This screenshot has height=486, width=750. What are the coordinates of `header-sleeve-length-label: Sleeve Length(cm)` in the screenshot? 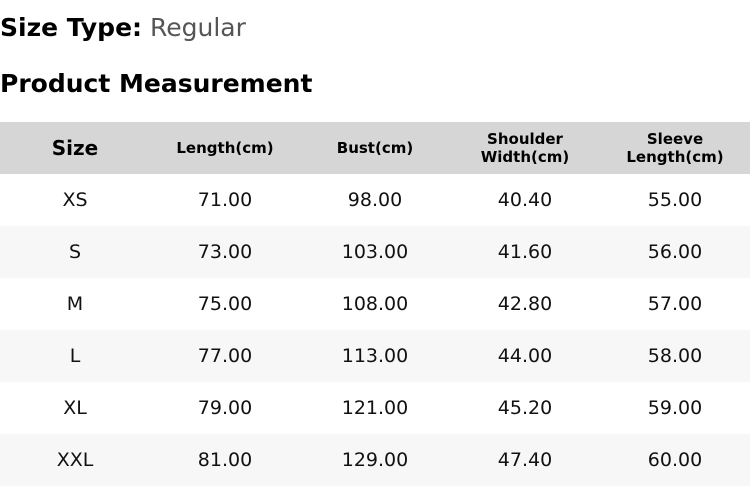 It's located at (675, 148).